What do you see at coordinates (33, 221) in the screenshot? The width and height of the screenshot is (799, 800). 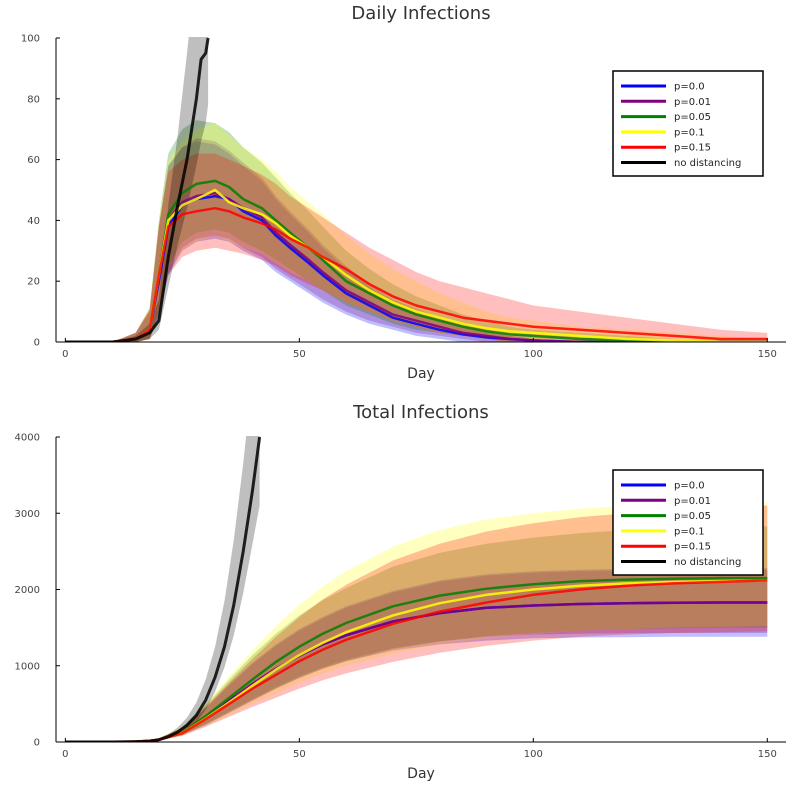 I see `y-tick-label: 40` at bounding box center [33, 221].